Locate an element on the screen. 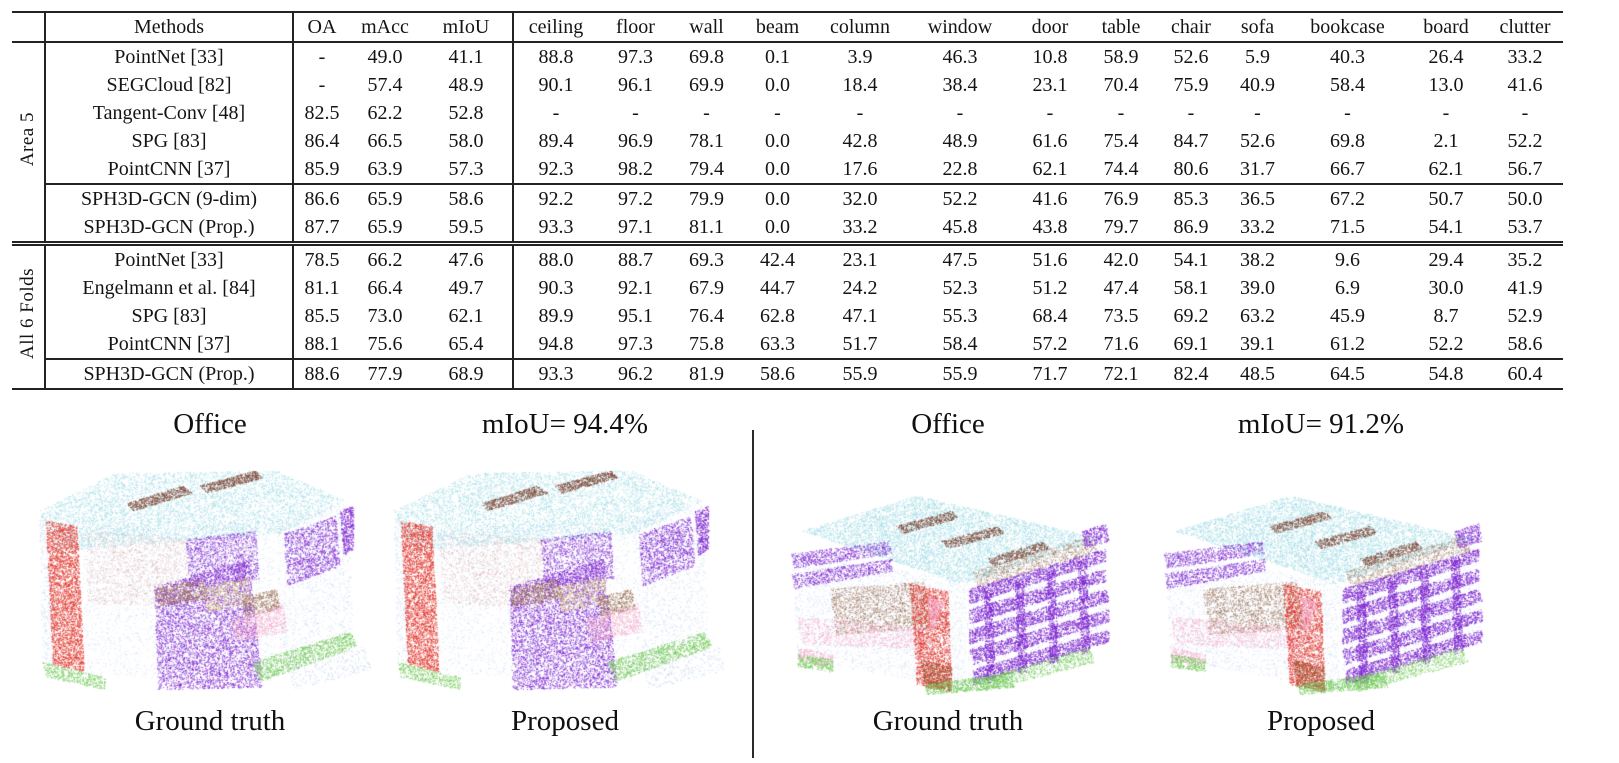  value-cell: 75.4 is located at coordinates (1121, 140).